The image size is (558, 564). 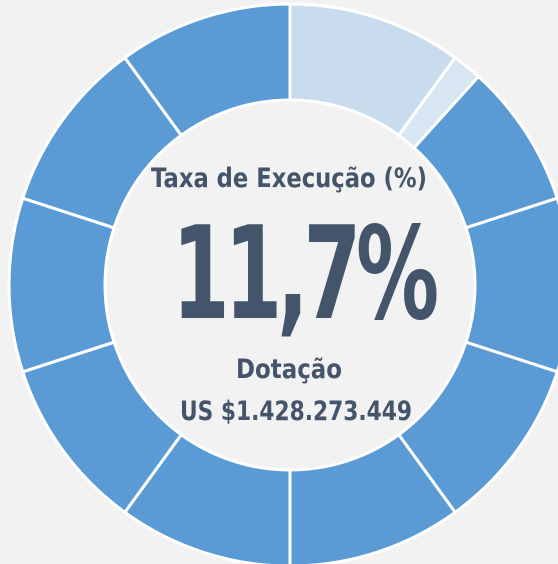 I want to click on gauge-title: Taxa de Execução (%), so click(x=289, y=178).